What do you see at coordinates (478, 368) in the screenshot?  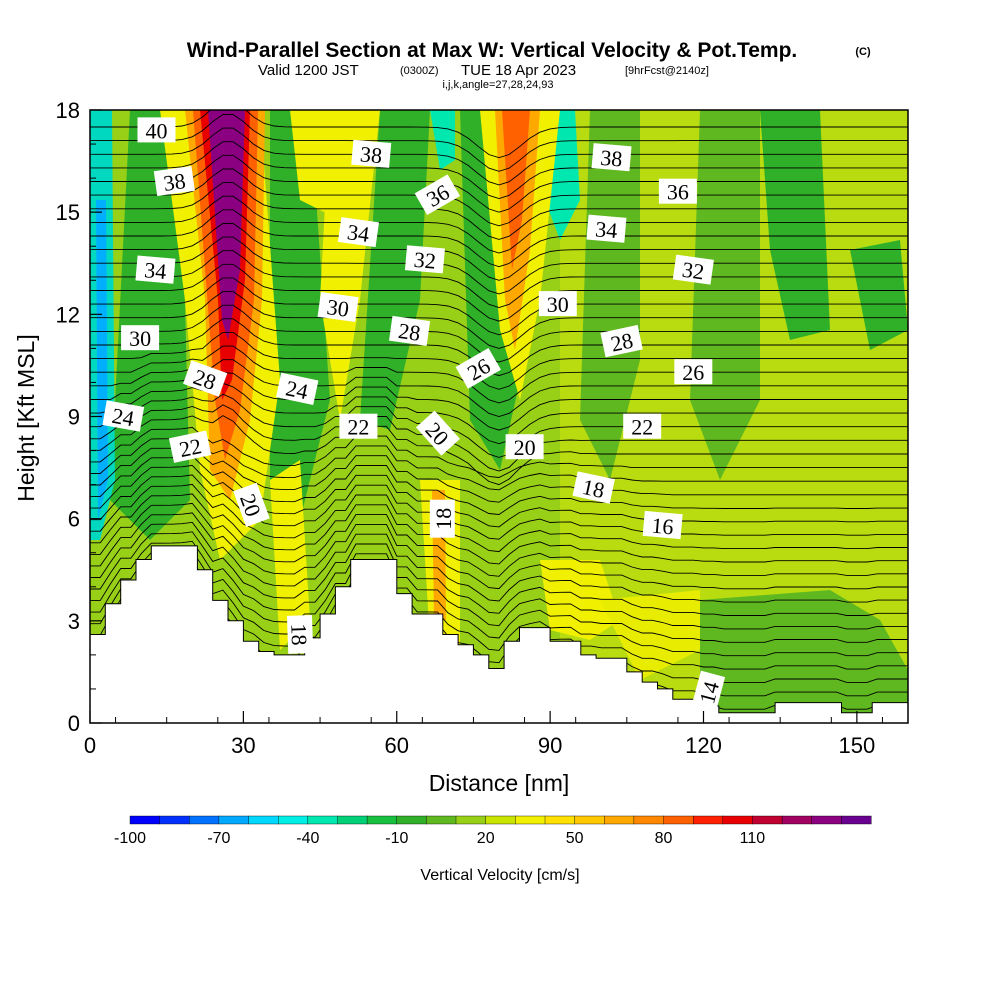 I see `contour-label: 26` at bounding box center [478, 368].